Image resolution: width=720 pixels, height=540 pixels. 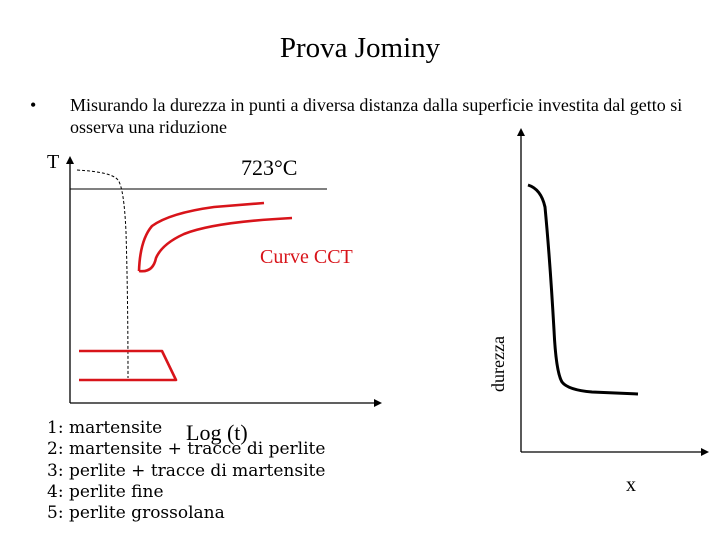 What do you see at coordinates (215, 244) in the screenshot?
I see `cct-pearlite-end-curve` at bounding box center [215, 244].